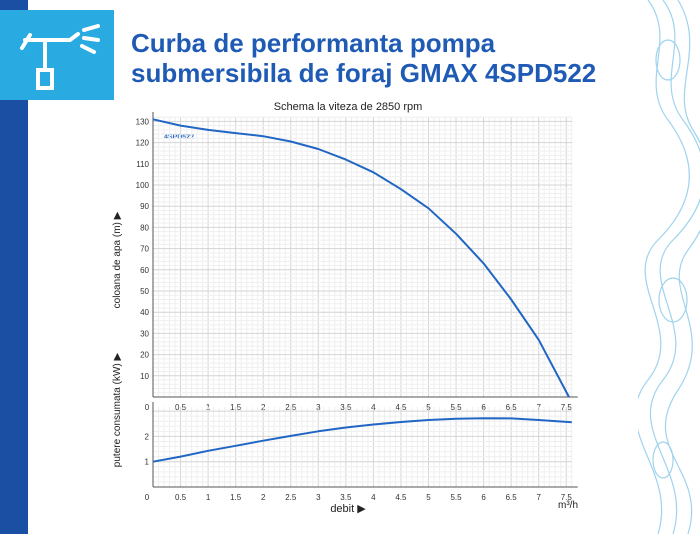 The image size is (700, 539). What do you see at coordinates (313, 43) in the screenshot?
I see `title-line-1: Curba de performanta pompa` at bounding box center [313, 43].